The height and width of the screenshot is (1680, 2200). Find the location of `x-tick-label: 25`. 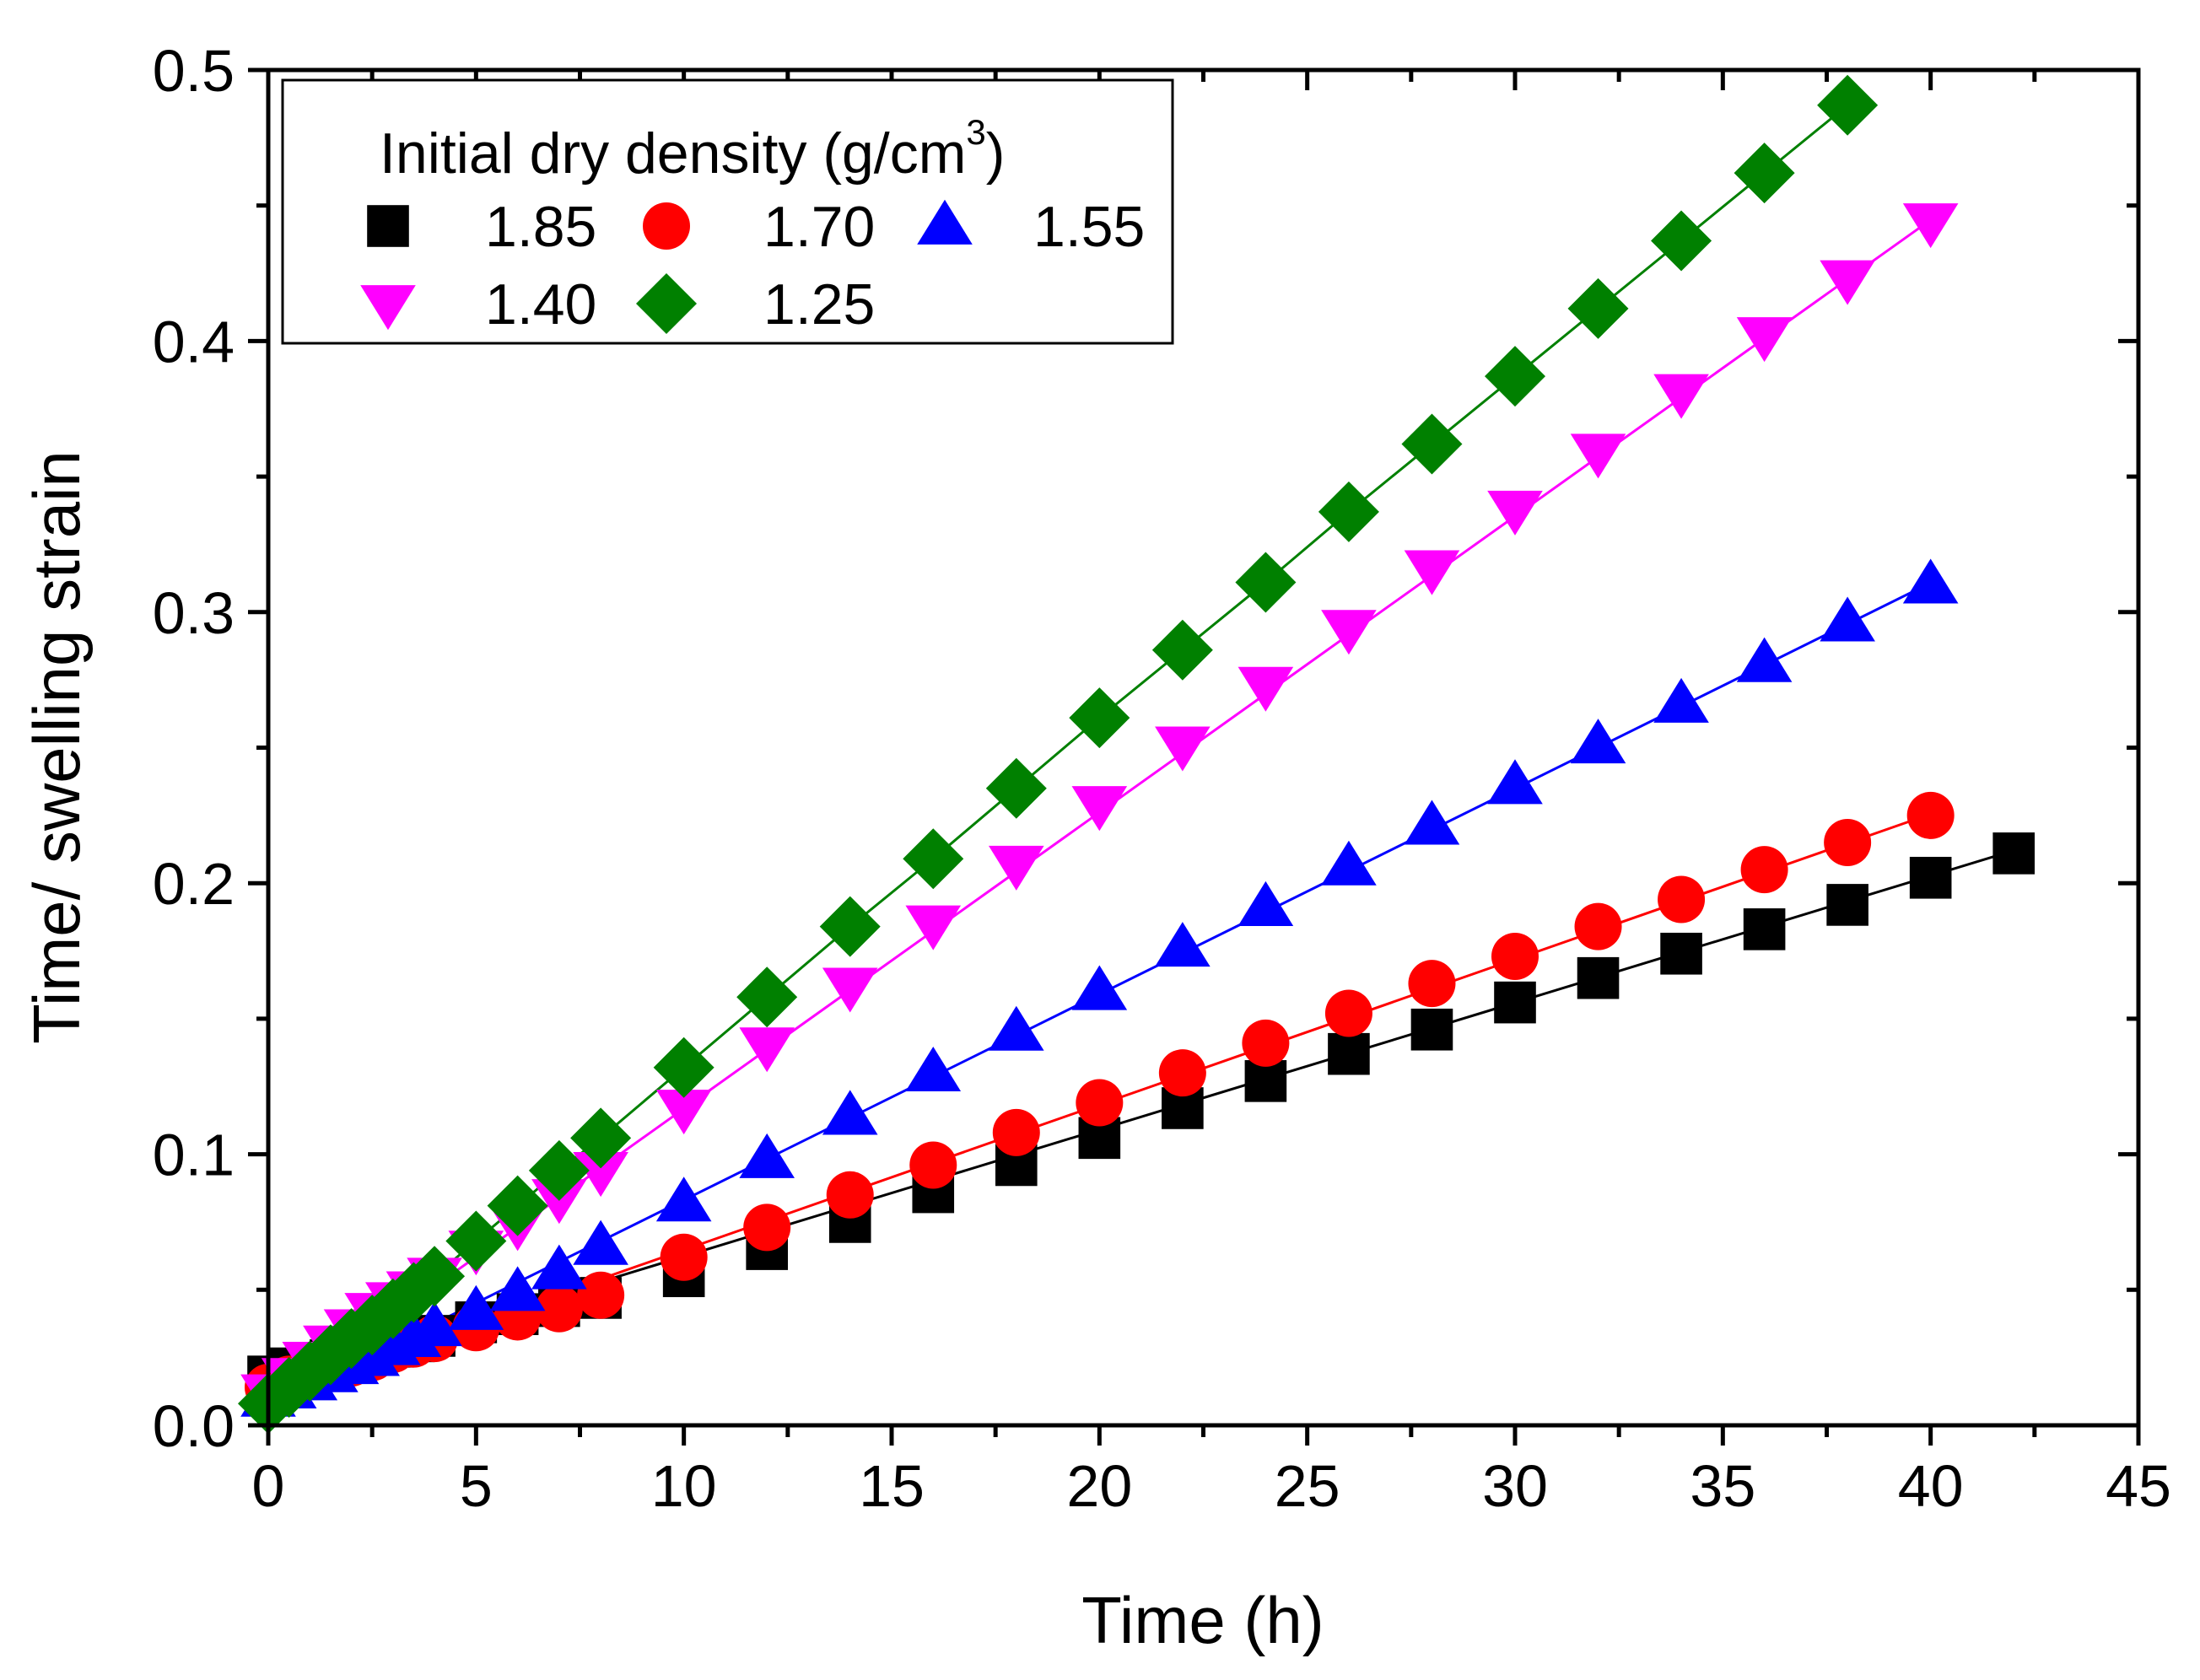

x-tick-label: 25 is located at coordinates (1307, 1486).